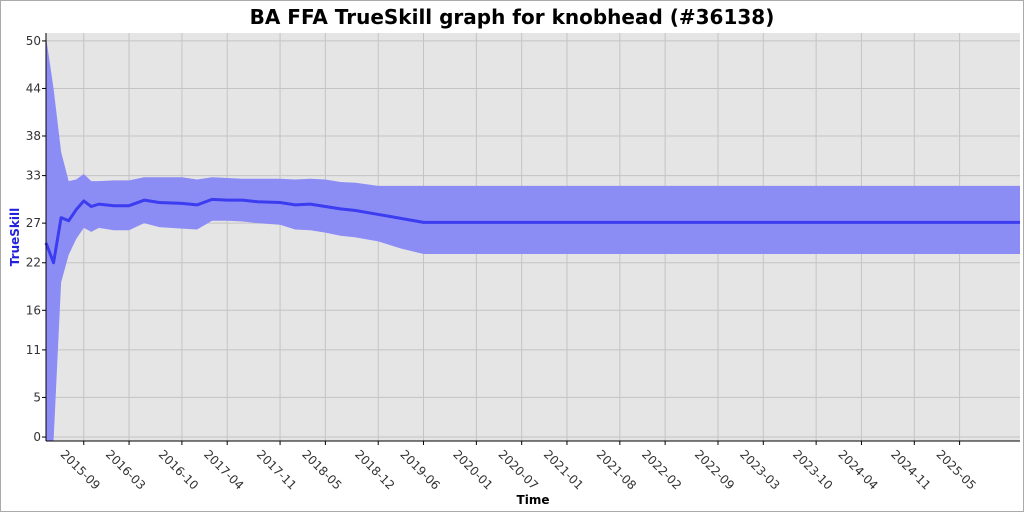 The width and height of the screenshot is (1024, 512). Describe the element at coordinates (33, 176) in the screenshot. I see `y-tick-label: 33` at that location.